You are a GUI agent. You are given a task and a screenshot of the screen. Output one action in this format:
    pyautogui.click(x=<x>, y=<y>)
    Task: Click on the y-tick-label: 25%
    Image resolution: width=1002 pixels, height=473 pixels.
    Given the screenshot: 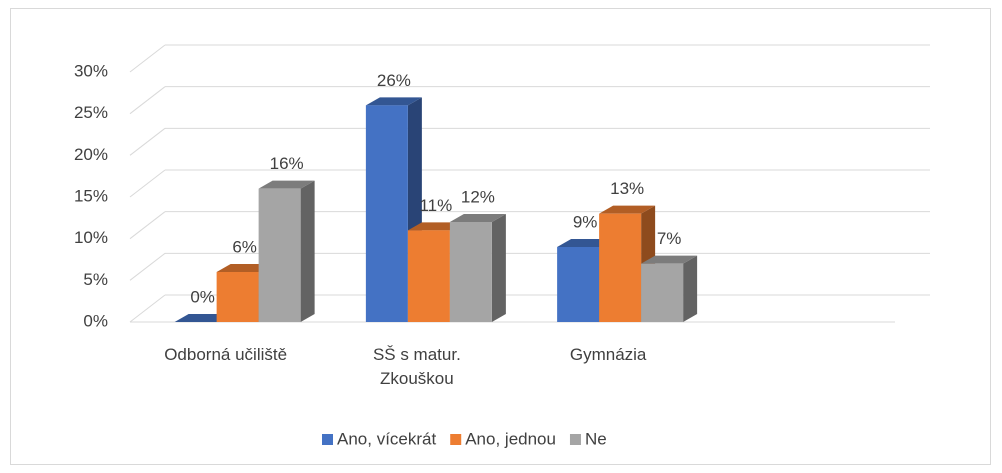 What is the action you would take?
    pyautogui.click(x=91, y=112)
    